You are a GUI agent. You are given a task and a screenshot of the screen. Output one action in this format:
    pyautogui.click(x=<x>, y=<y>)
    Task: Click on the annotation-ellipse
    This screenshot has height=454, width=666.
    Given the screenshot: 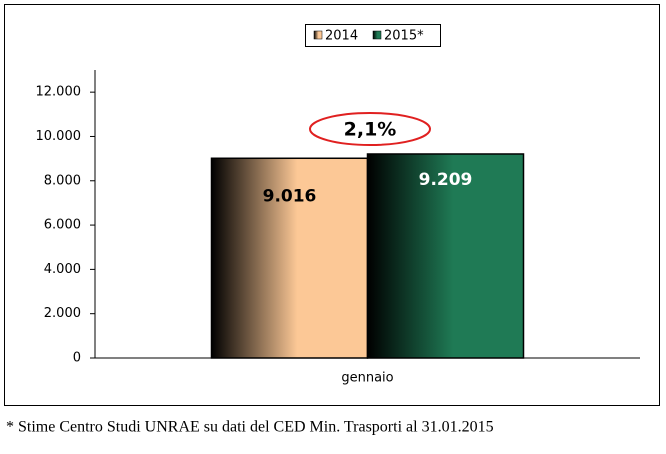 What is the action you would take?
    pyautogui.click(x=370, y=129)
    